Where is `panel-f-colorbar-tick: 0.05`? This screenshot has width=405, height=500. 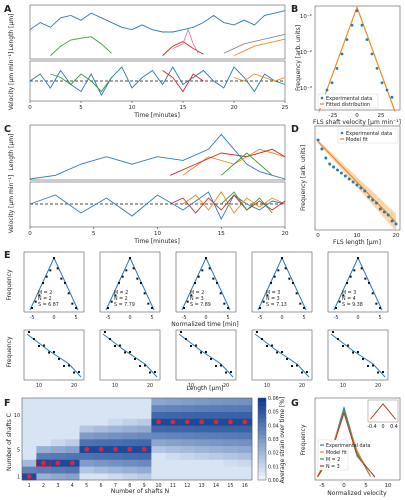
panel-f-colorbar-tick: 0.05 is located at coordinates (273, 413).